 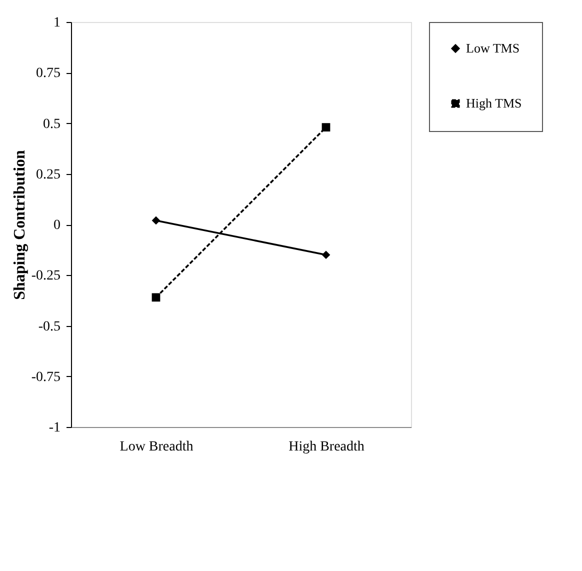 I want to click on y-tick-label: 1, so click(x=57, y=23).